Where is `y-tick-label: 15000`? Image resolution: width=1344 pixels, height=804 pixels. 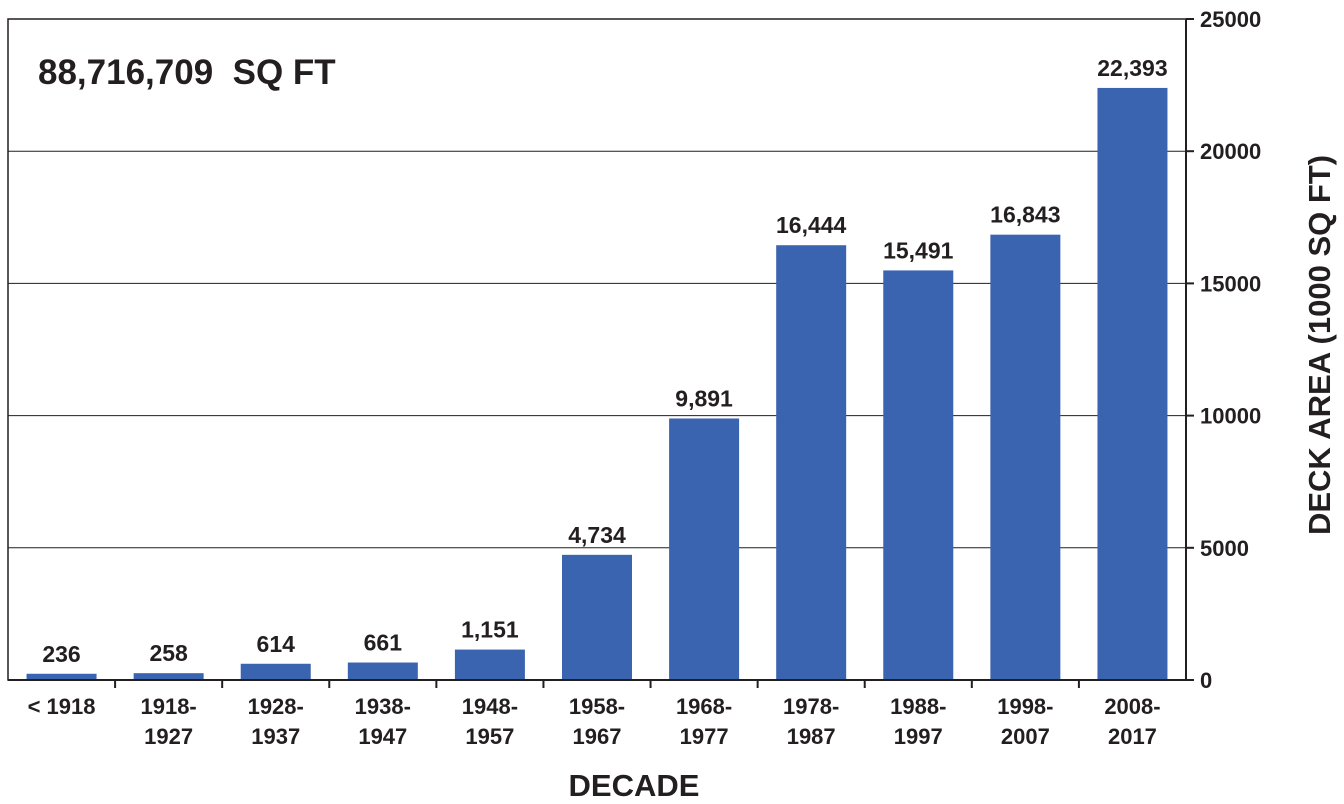
y-tick-label: 15000 is located at coordinates (1230, 283).